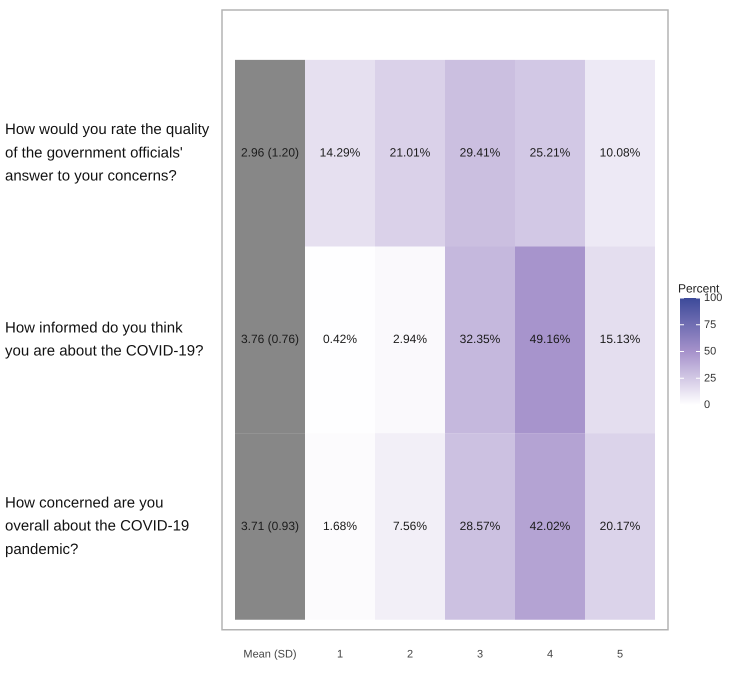 This screenshot has height=691, width=731. Describe the element at coordinates (340, 339) in the screenshot. I see `data-label: 0.42%` at that location.